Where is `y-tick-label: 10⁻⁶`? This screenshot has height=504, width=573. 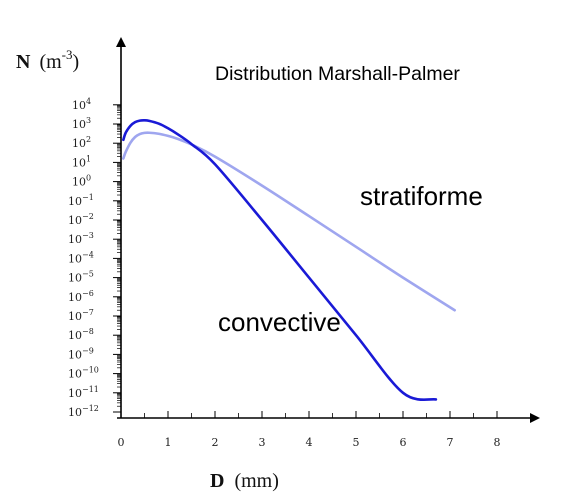
y-tick-label: 10⁻⁶ is located at coordinates (81, 296).